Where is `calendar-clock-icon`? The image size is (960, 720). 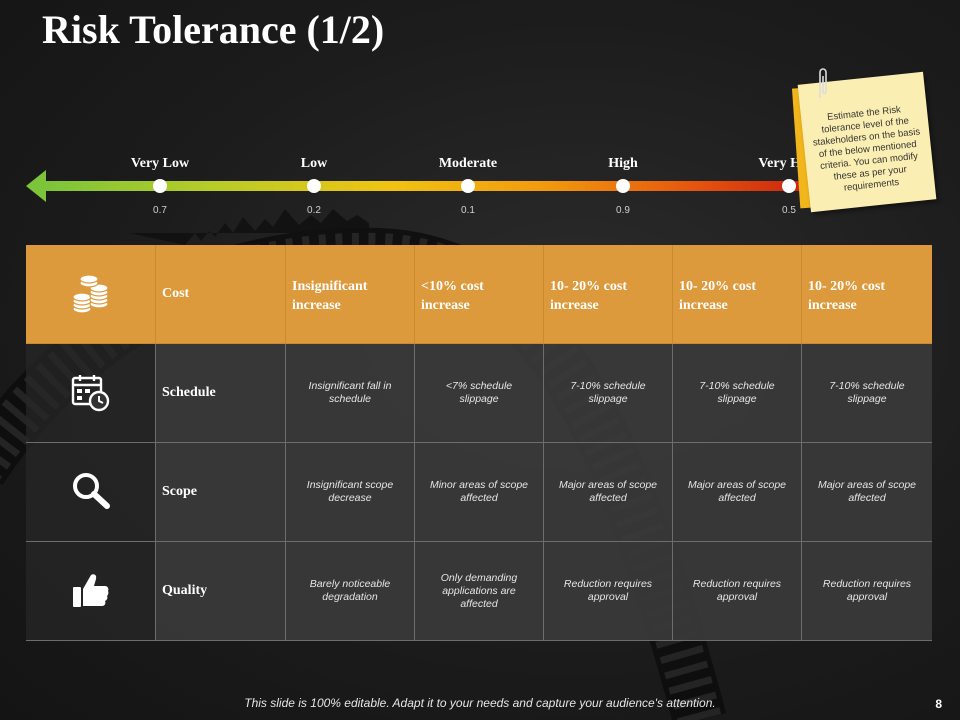
calendar-clock-icon is located at coordinates (90, 393).